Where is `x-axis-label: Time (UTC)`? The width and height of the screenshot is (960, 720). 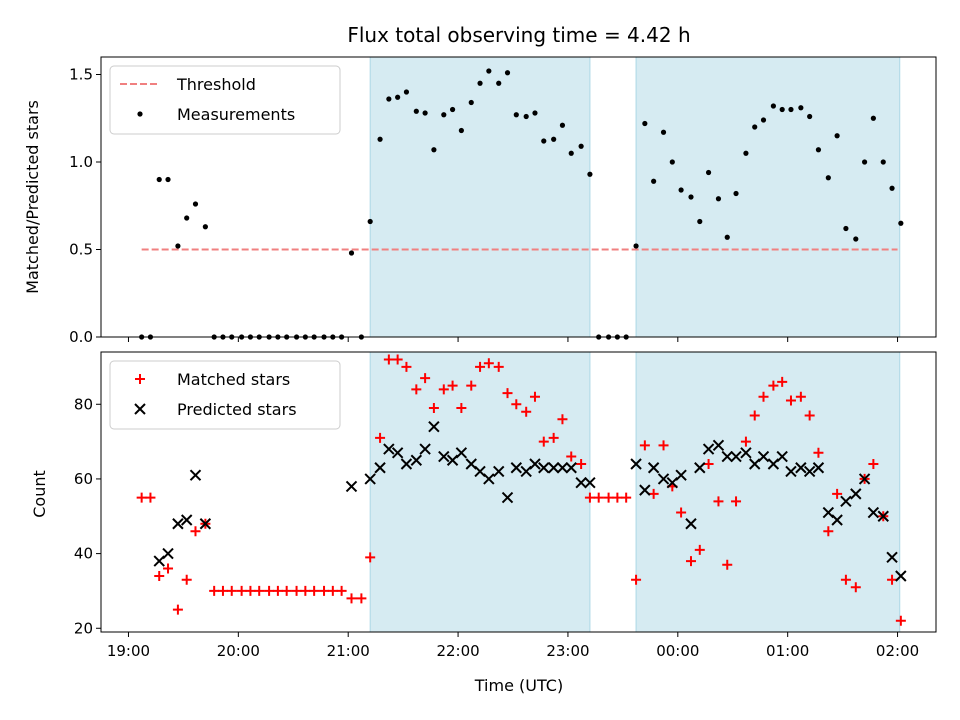 x-axis-label: Time (UTC) is located at coordinates (518, 685).